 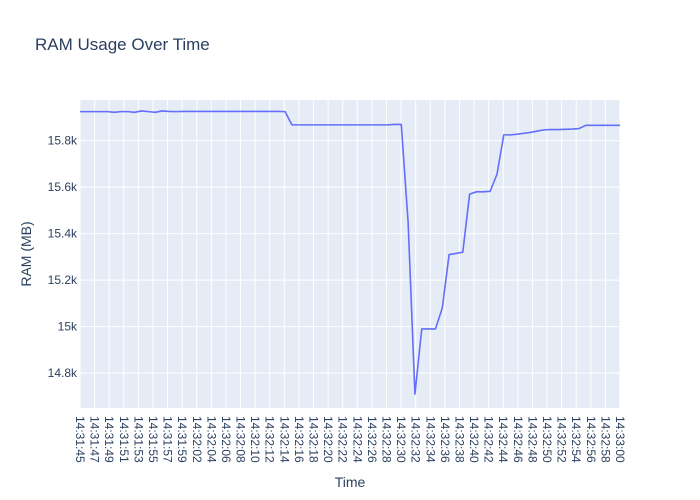 What do you see at coordinates (63, 257) in the screenshot?
I see `y-axis-ticks: 14.8k 15k 15.2k 15.4k 15.6k 15.8k` at bounding box center [63, 257].